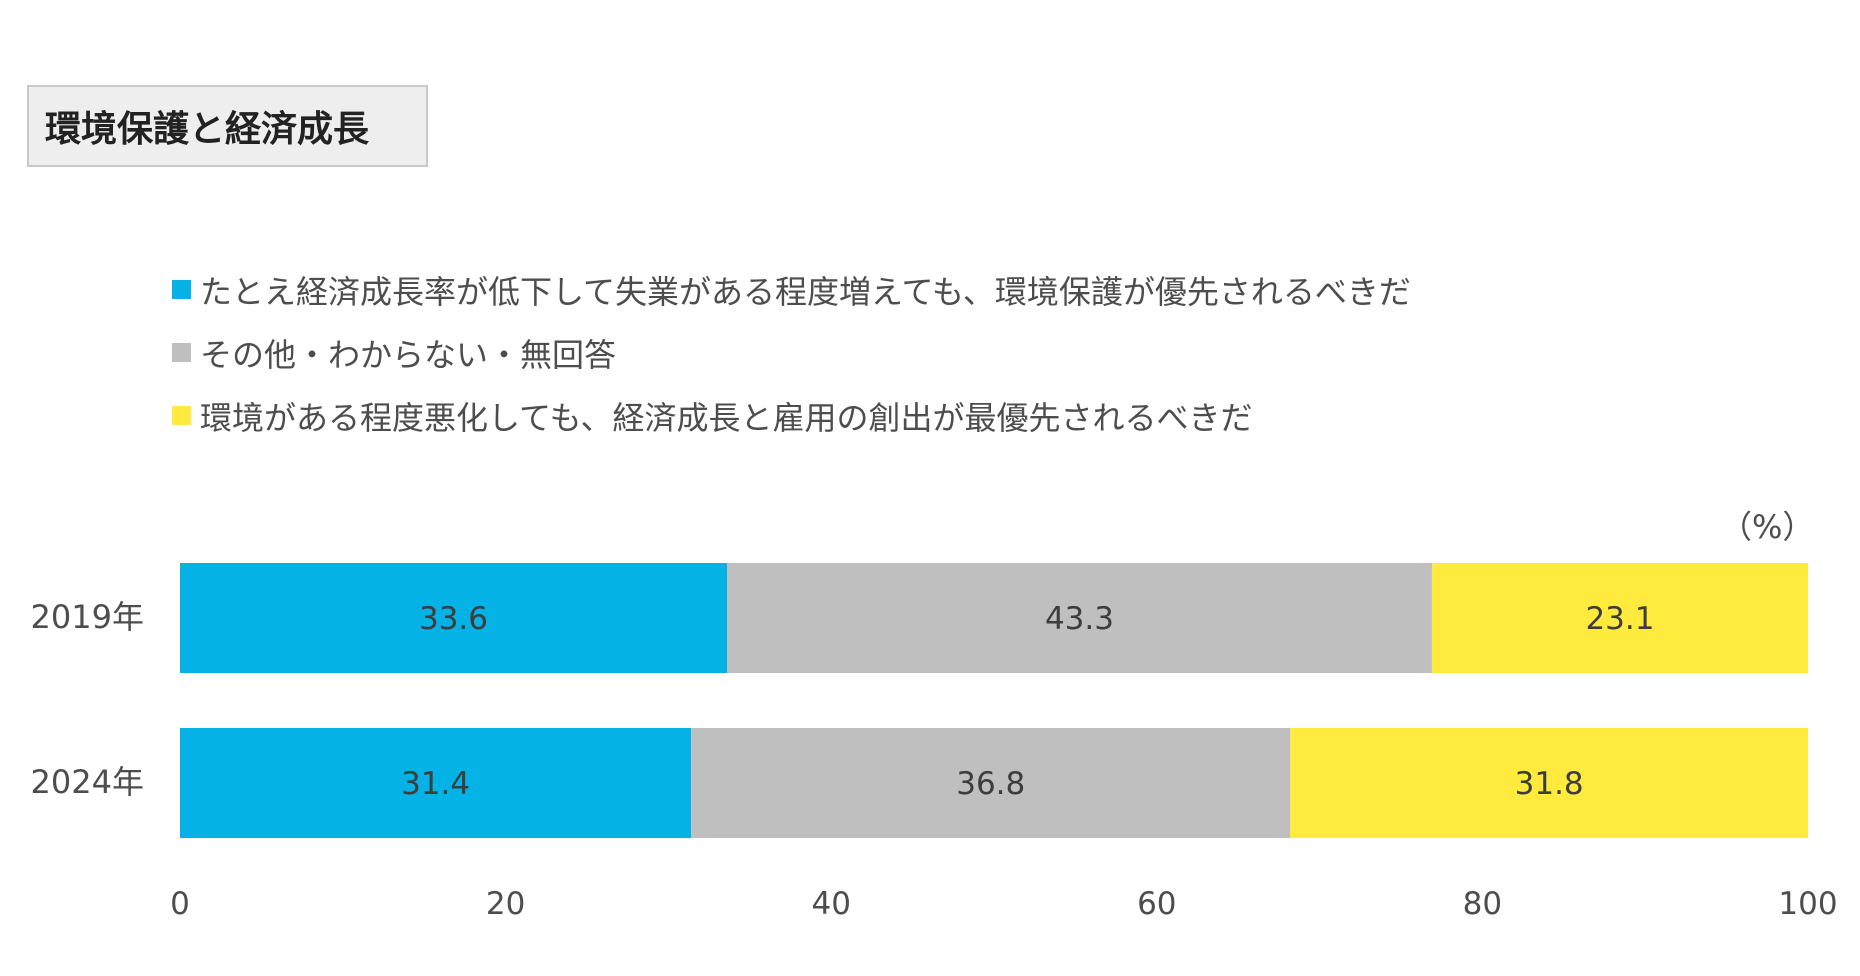 The width and height of the screenshot is (1860, 976). I want to click on legend-swatch-yellow, so click(181, 415).